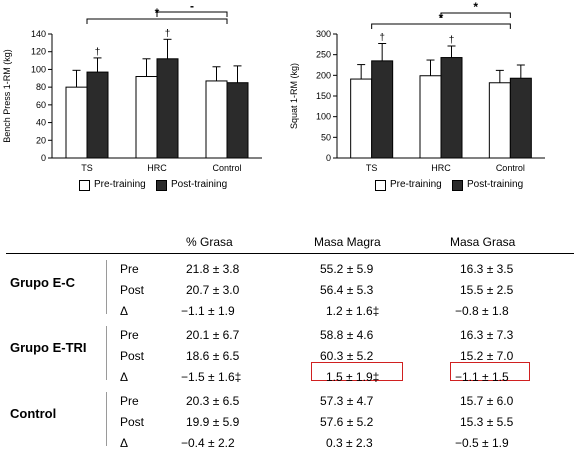  Describe the element at coordinates (41, 140) in the screenshot. I see `y-tick-label: 20` at that location.